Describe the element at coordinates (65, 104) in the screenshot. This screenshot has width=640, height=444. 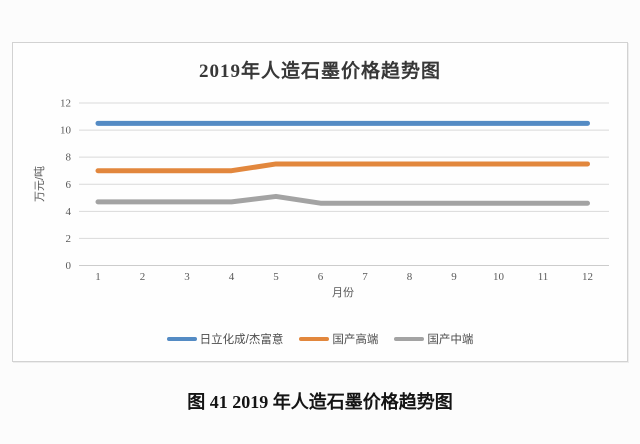
I see `y-tick-label: 12` at that location.